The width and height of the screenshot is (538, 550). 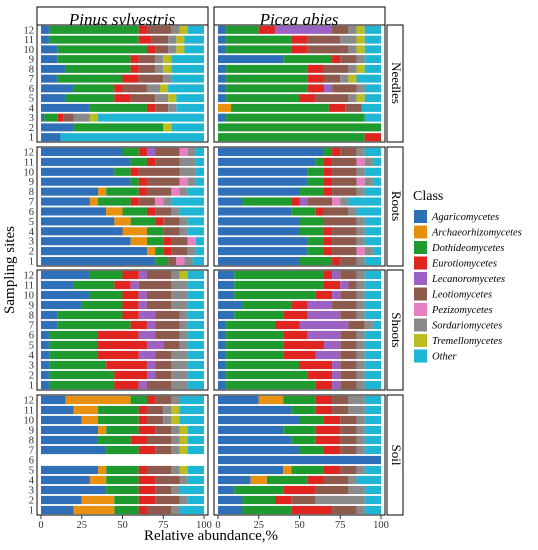 What do you see at coordinates (381, 525) in the screenshot?
I see `x-tick-label: 100` at bounding box center [381, 525].